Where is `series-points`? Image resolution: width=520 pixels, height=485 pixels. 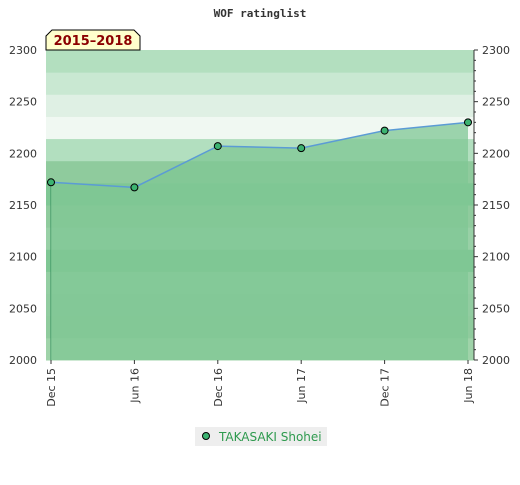 series-points is located at coordinates (259, 155).